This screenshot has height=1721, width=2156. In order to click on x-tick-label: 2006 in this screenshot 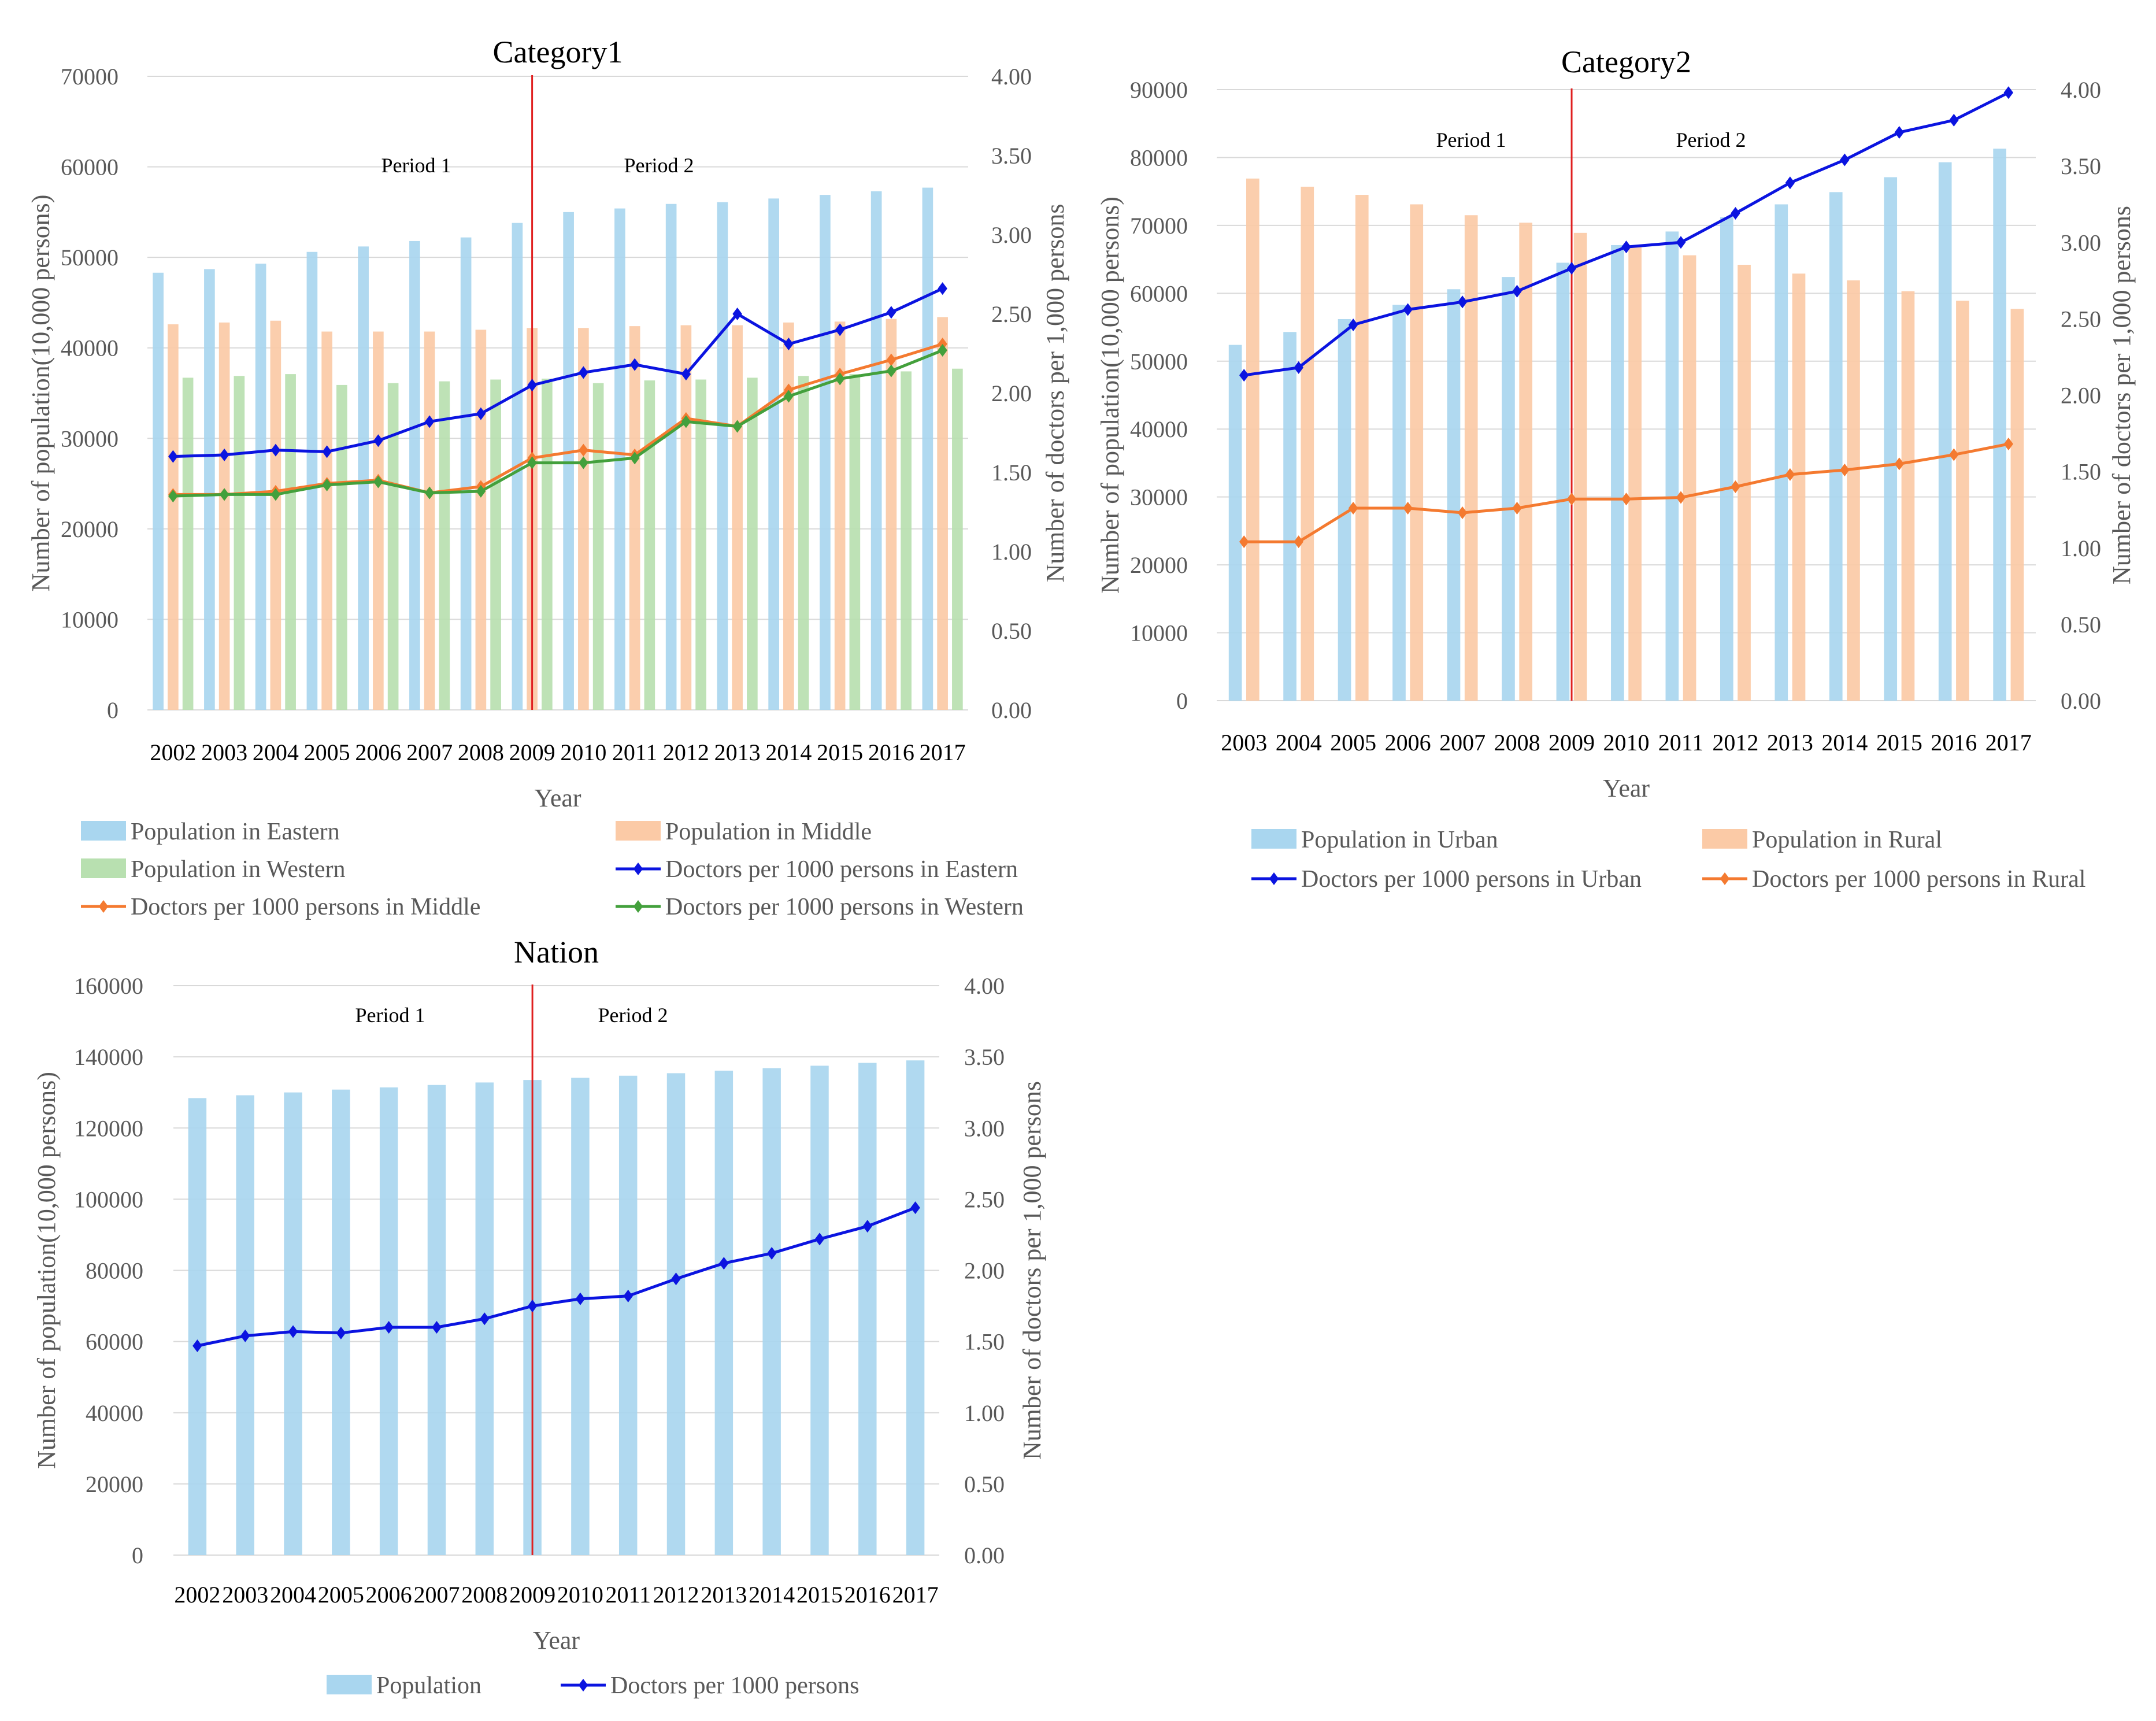, I will do `click(1408, 743)`.